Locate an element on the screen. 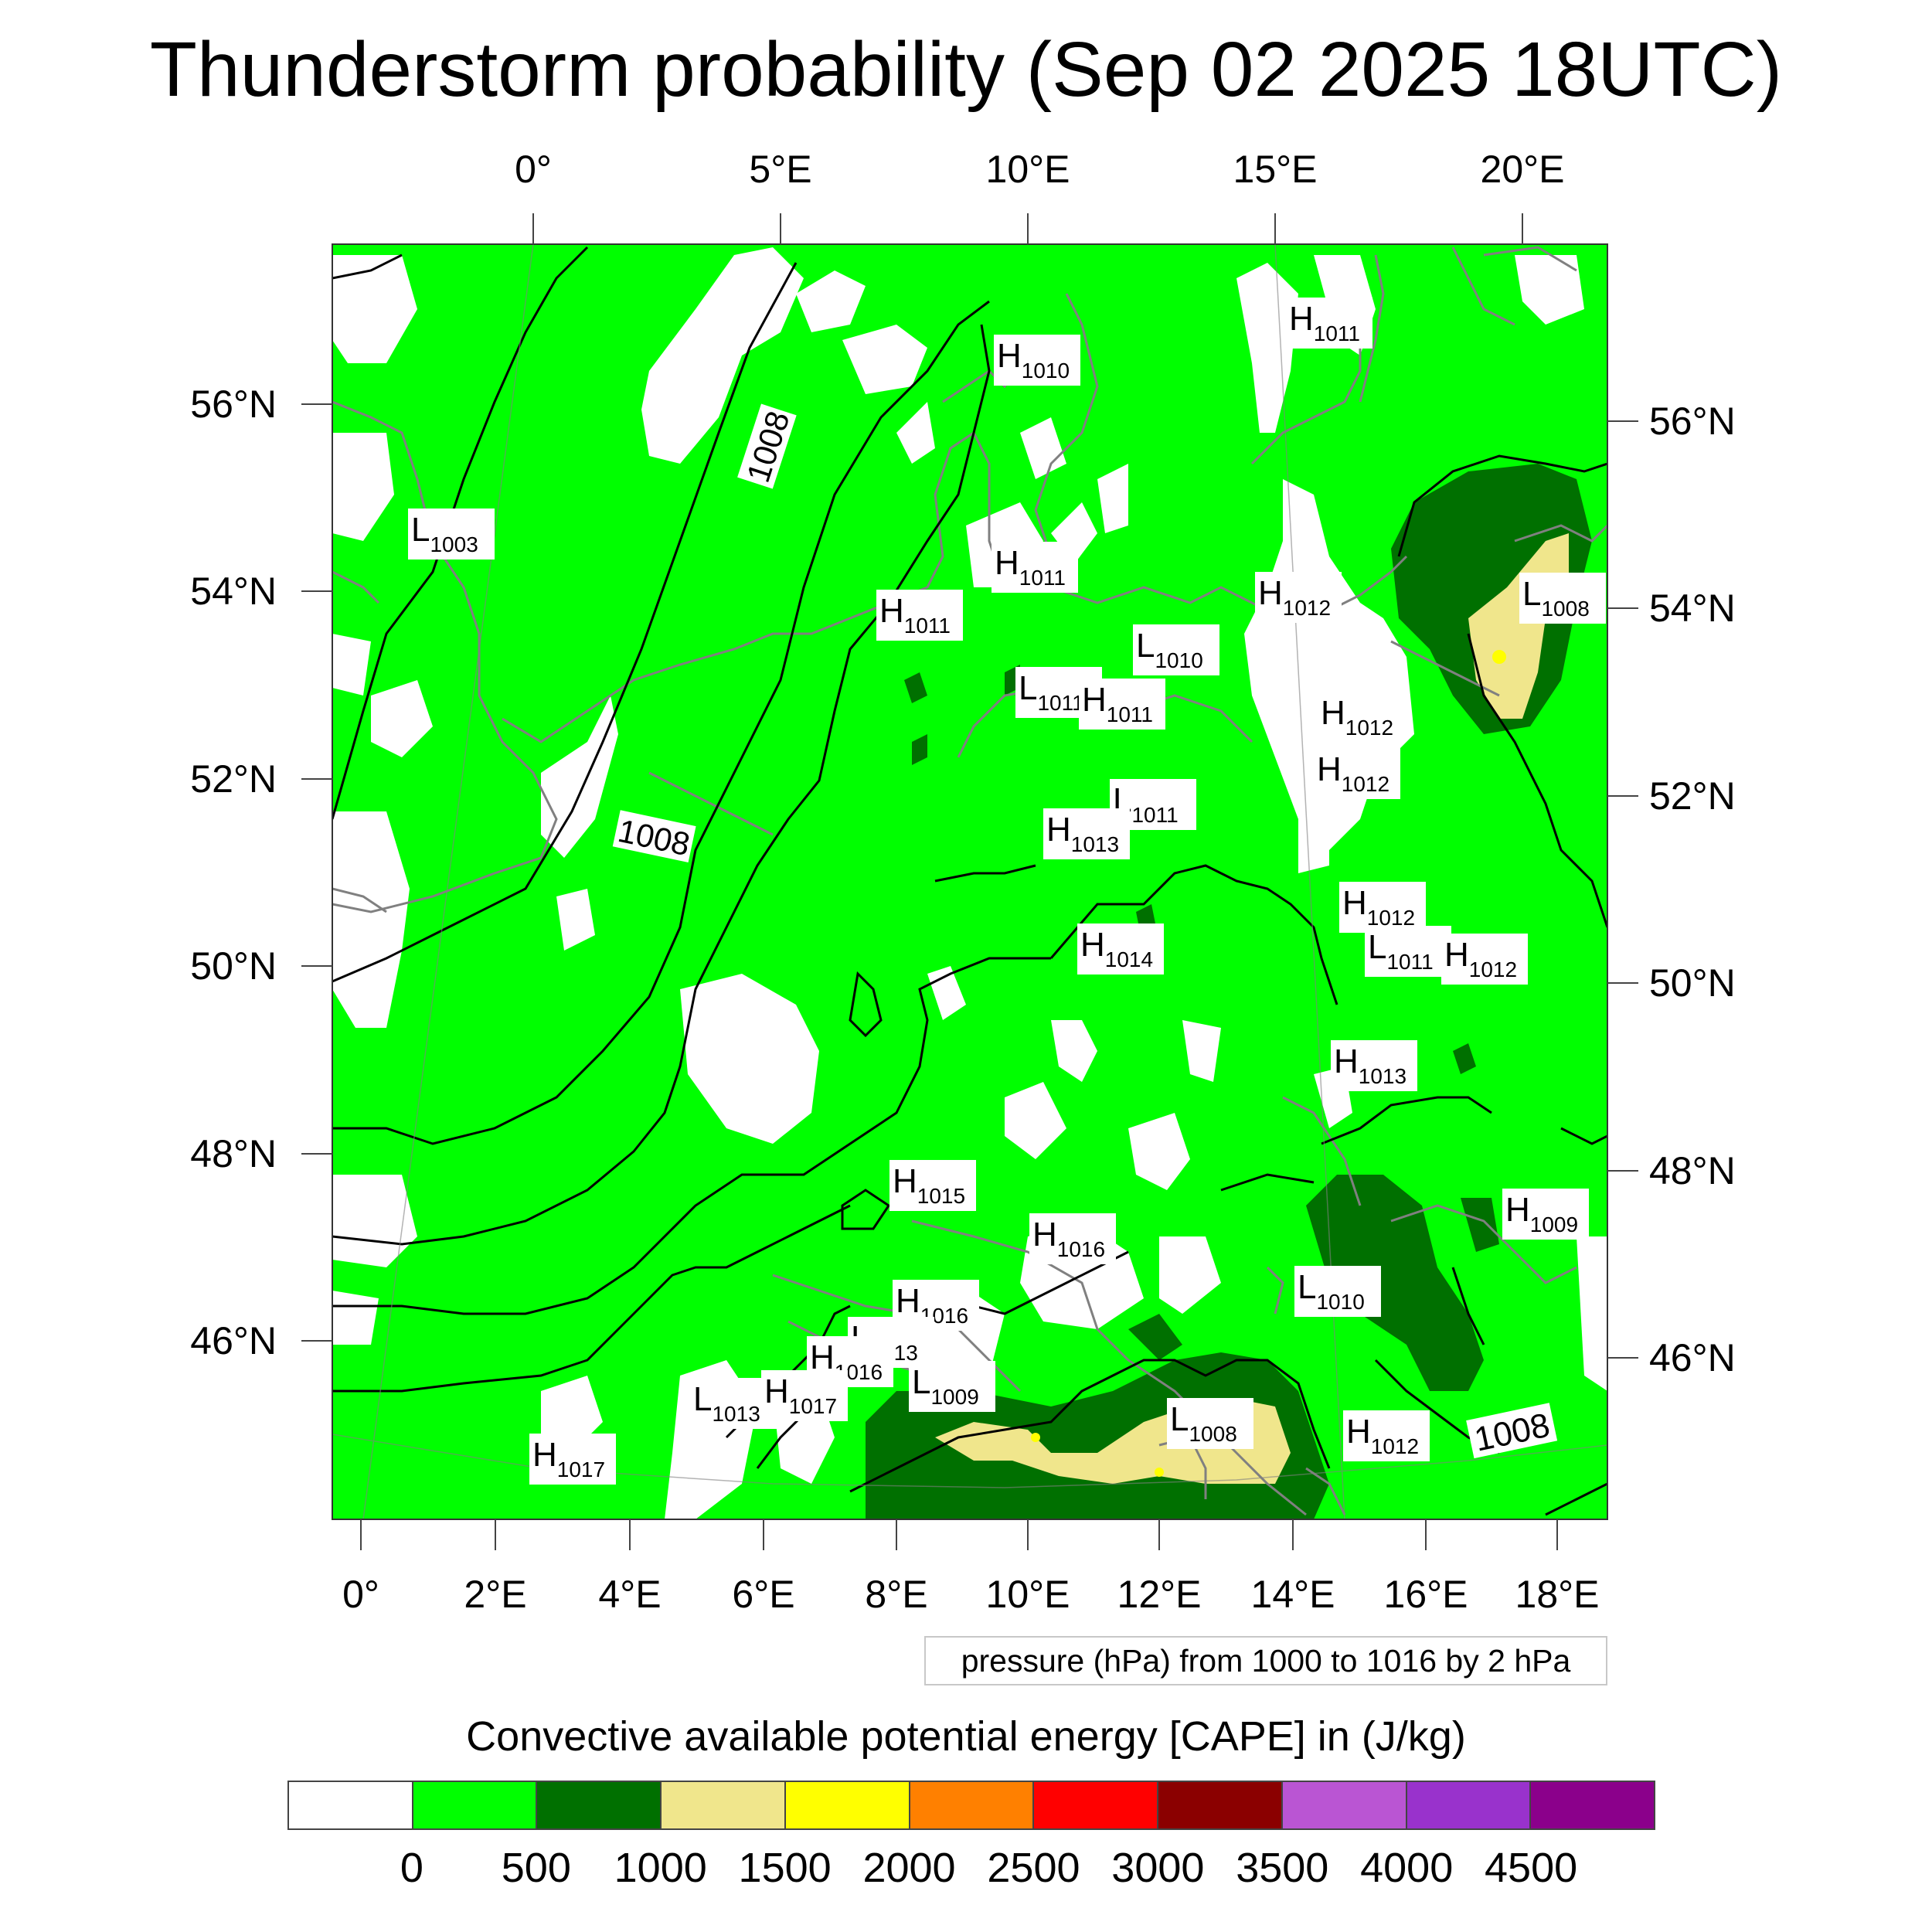 The width and height of the screenshot is (1932, 1932). top-lon-label: 20°E is located at coordinates (1523, 169).